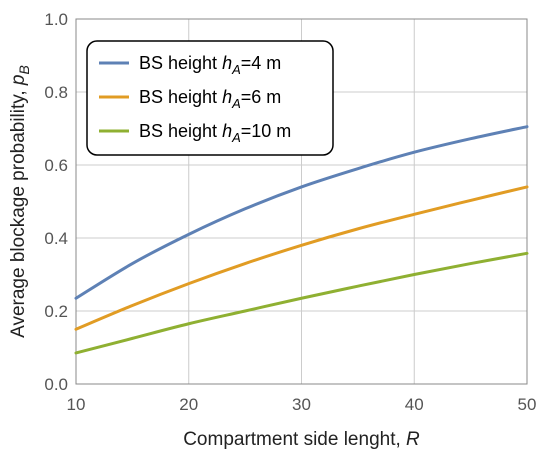 The image size is (550, 457). I want to click on y-tick-label: 0.2, so click(56, 311).